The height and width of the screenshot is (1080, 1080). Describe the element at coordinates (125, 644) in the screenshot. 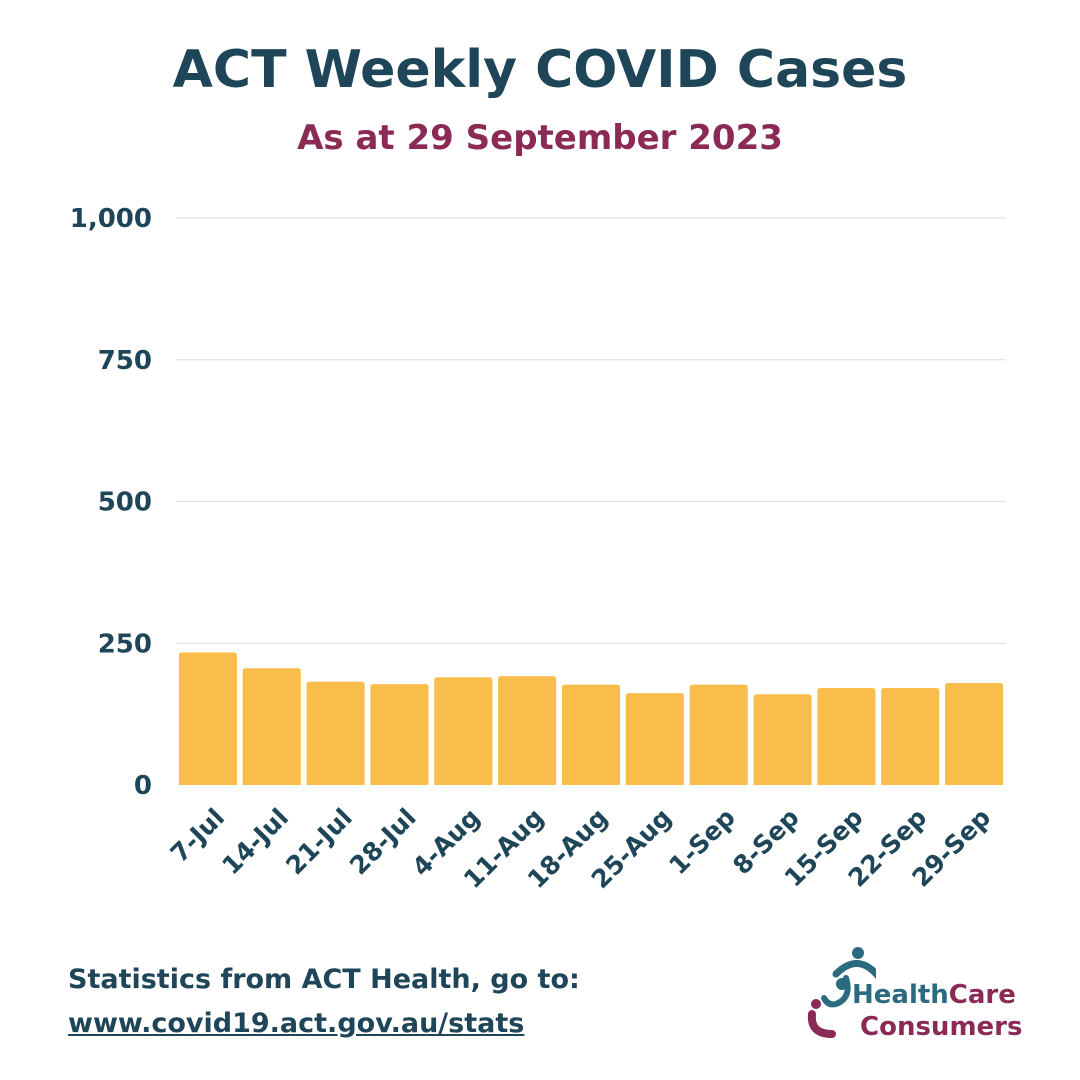

I see `y-tick-label: 250` at that location.